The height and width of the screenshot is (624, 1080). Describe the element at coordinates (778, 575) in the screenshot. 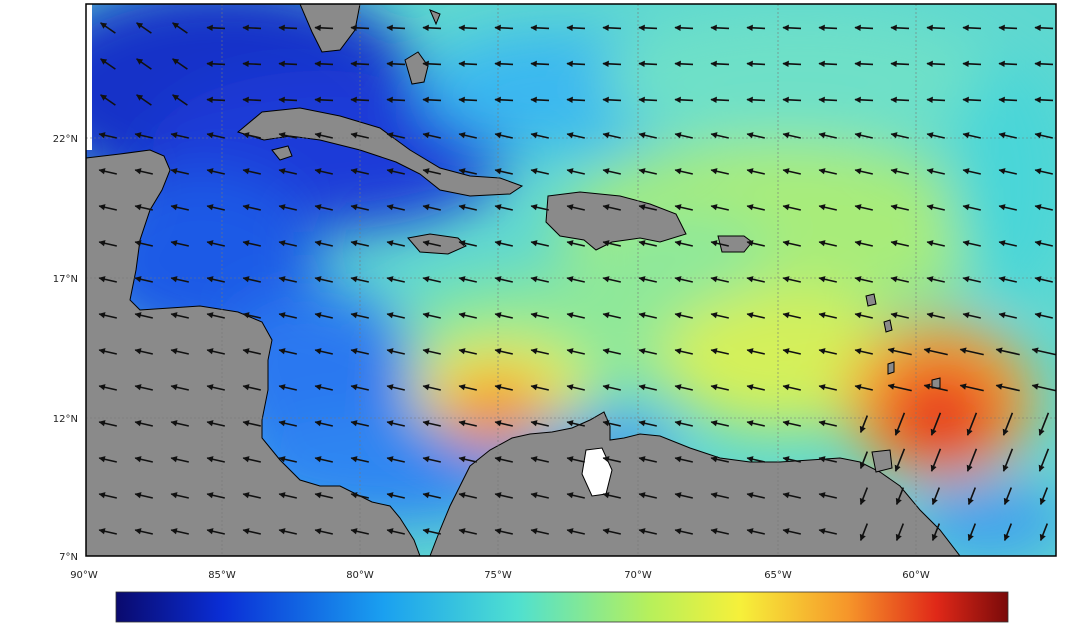

I see `lon-label-65w: 65°W` at that location.